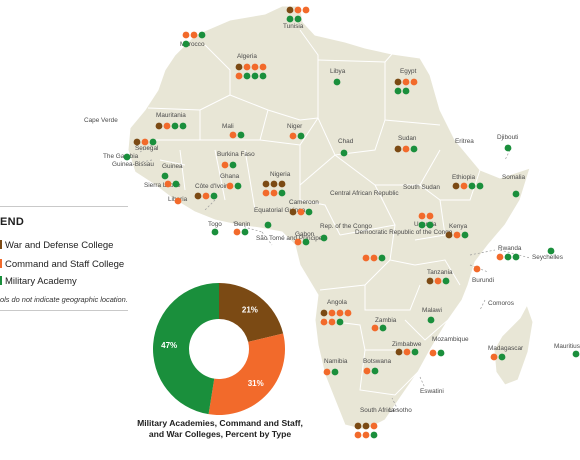 This screenshot has width=580, height=460. What do you see at coordinates (246, 374) in the screenshot?
I see `donut-slice-command` at bounding box center [246, 374].